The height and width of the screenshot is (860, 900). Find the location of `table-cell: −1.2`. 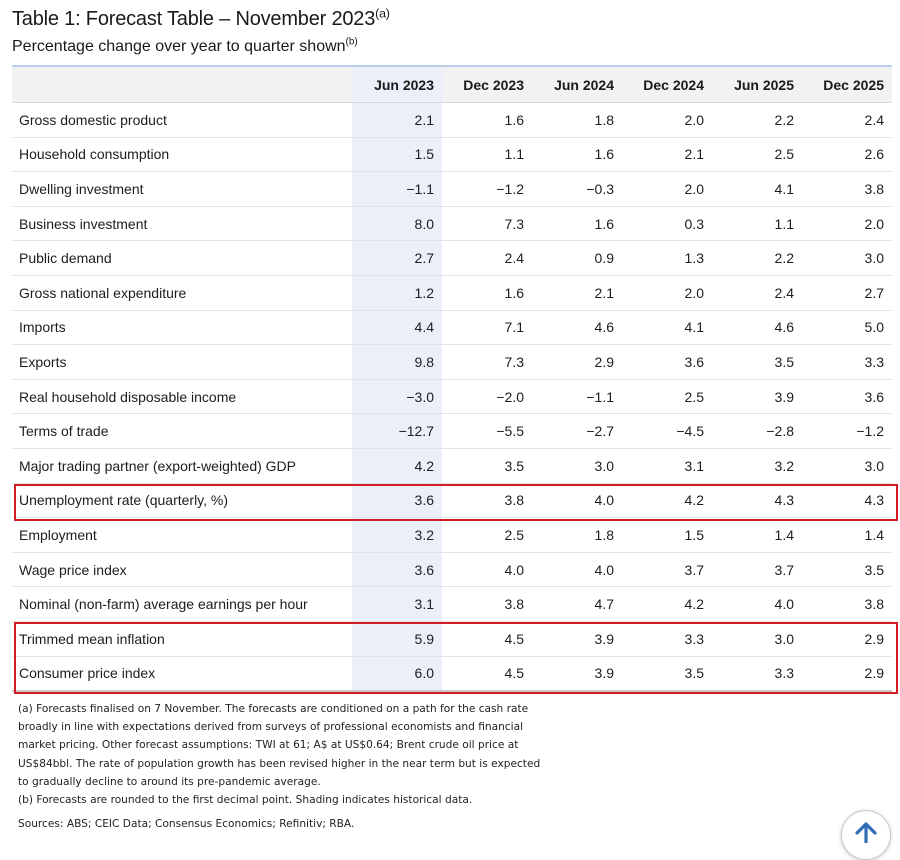

table-cell: −1.2 is located at coordinates (487, 189).